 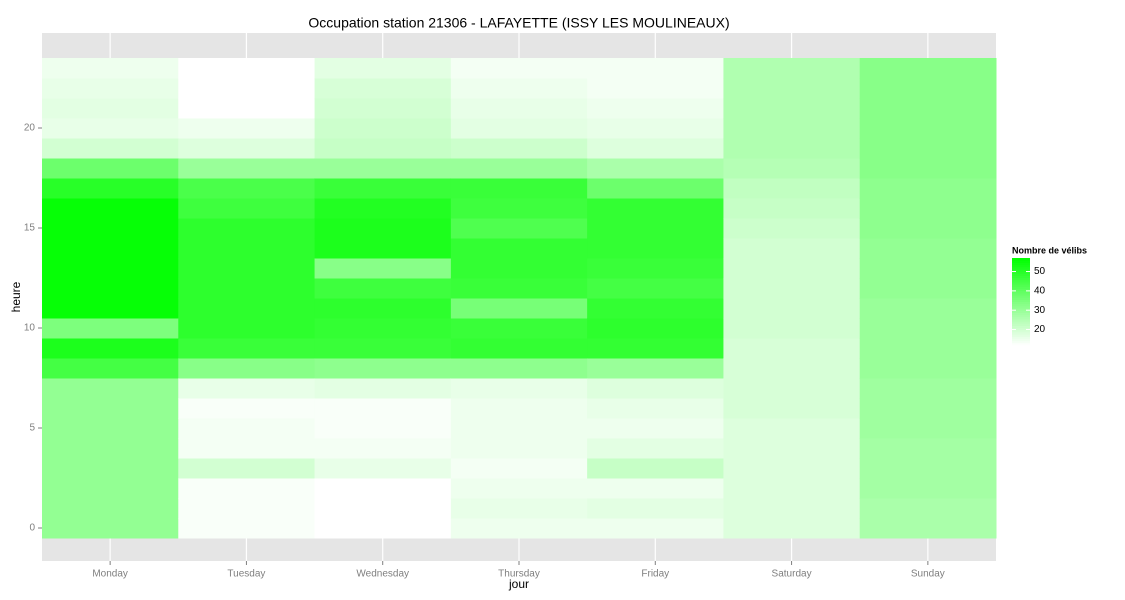 I want to click on x-tick-label: Thursday, so click(x=519, y=574).